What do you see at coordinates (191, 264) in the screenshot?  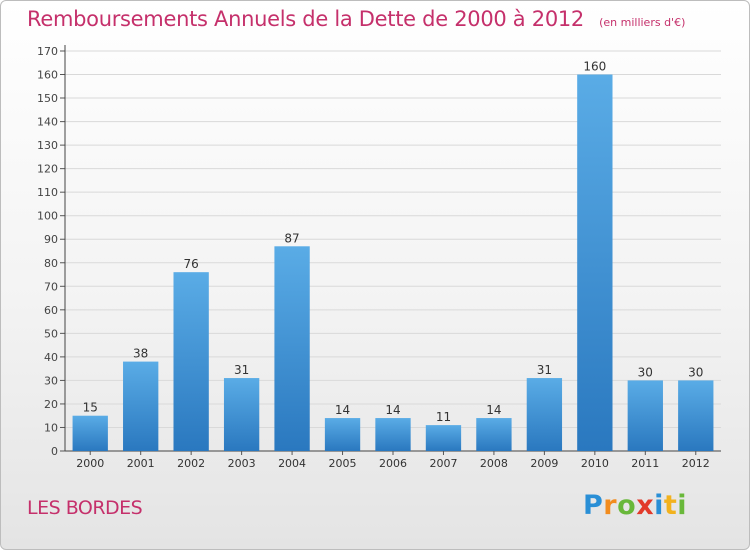 I see `data-label-2002: 76` at bounding box center [191, 264].